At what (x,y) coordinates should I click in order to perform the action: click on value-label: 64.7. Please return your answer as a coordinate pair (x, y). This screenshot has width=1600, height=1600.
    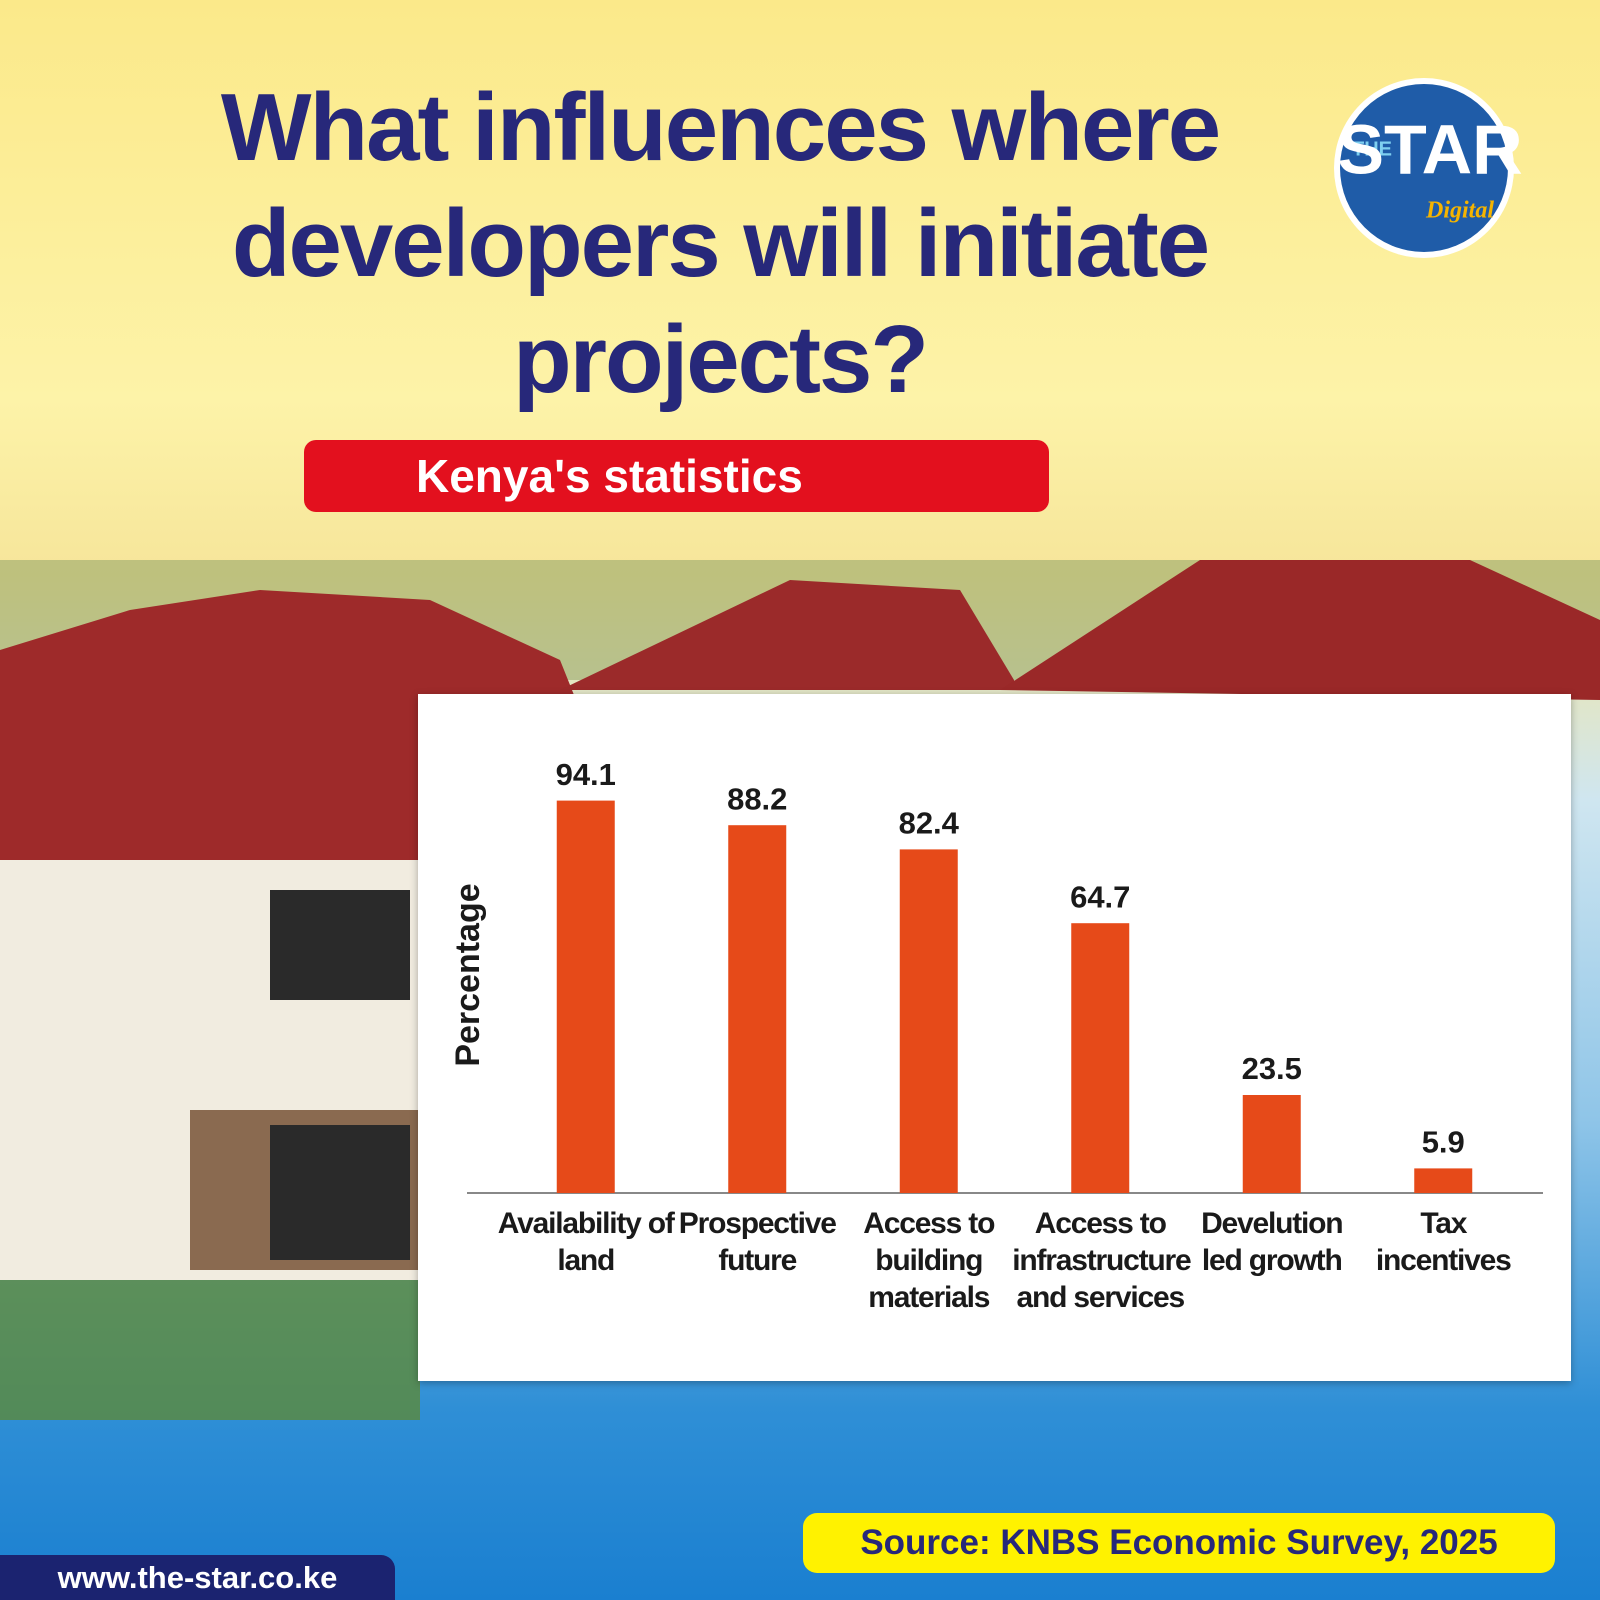
    Looking at the image, I should click on (1100, 896).